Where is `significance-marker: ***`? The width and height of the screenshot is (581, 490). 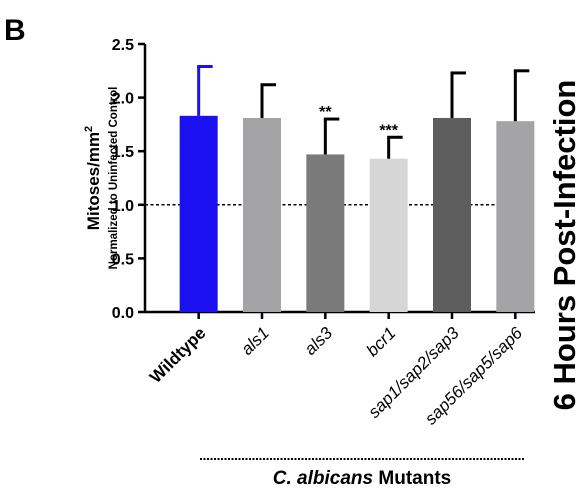
significance-marker: *** is located at coordinates (388, 130).